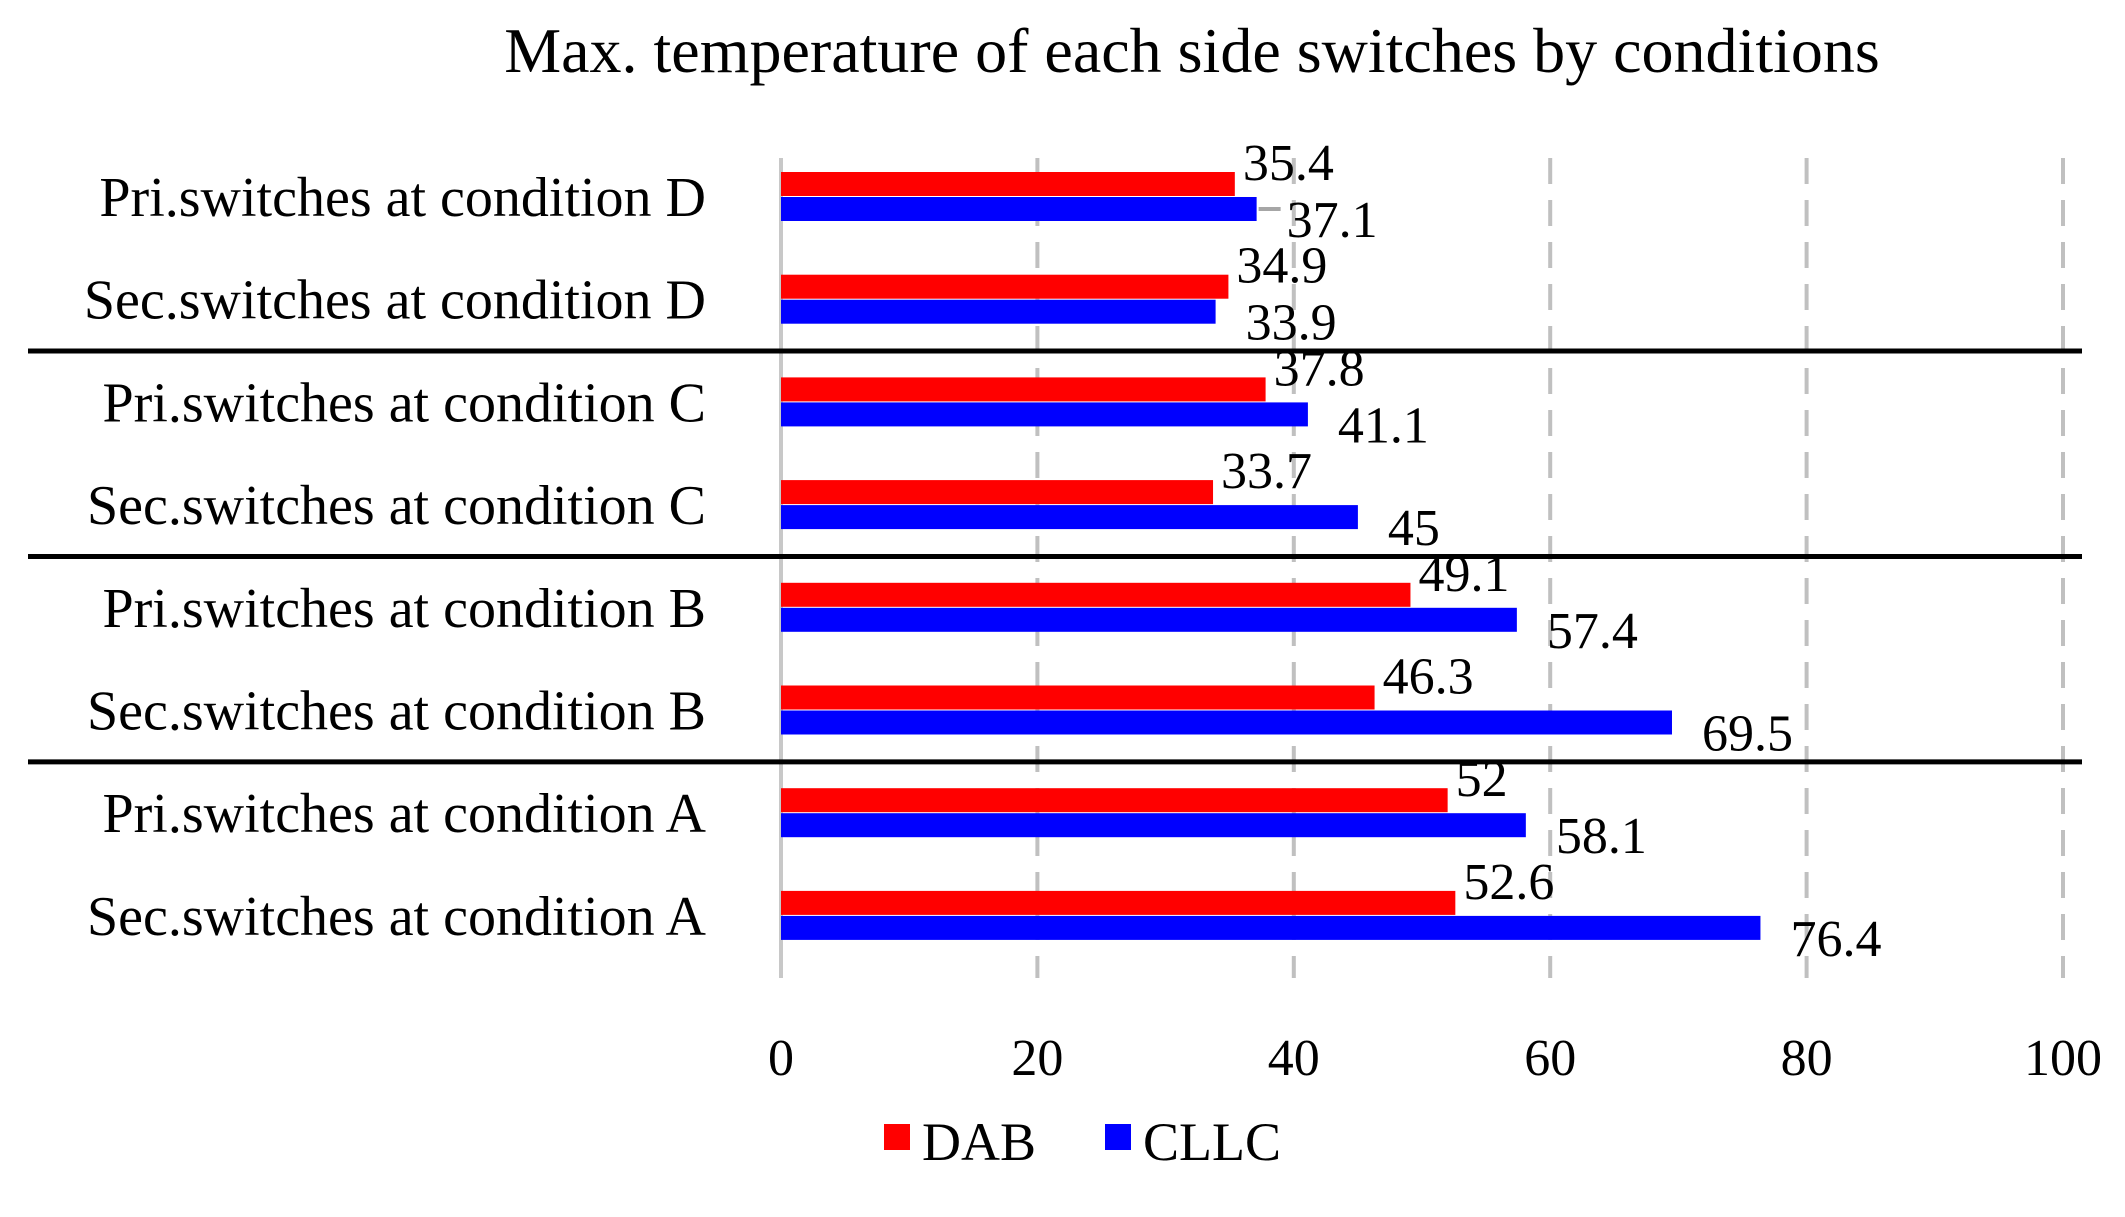 The image size is (2125, 1217). I want to click on data-label-dab: 34.9, so click(1281, 266).